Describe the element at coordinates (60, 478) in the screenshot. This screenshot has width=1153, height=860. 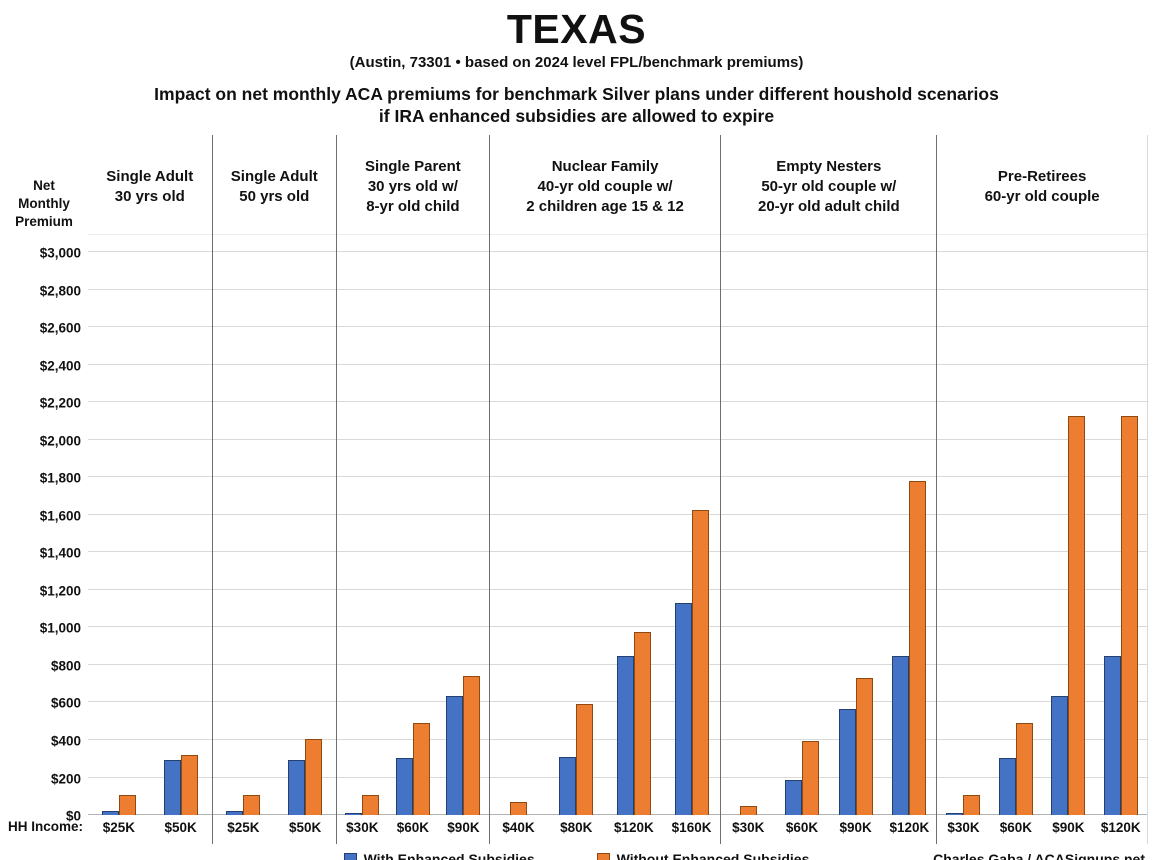
I see `y-tick-label: $1,800` at that location.